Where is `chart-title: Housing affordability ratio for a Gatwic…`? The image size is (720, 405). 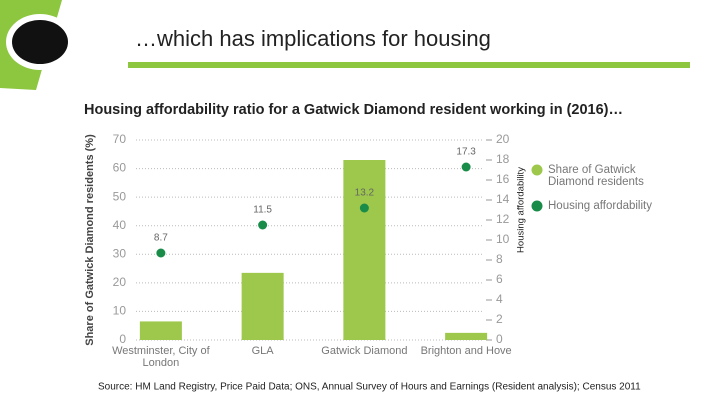 chart-title: Housing affordability ratio for a Gatwic… is located at coordinates (353, 110).